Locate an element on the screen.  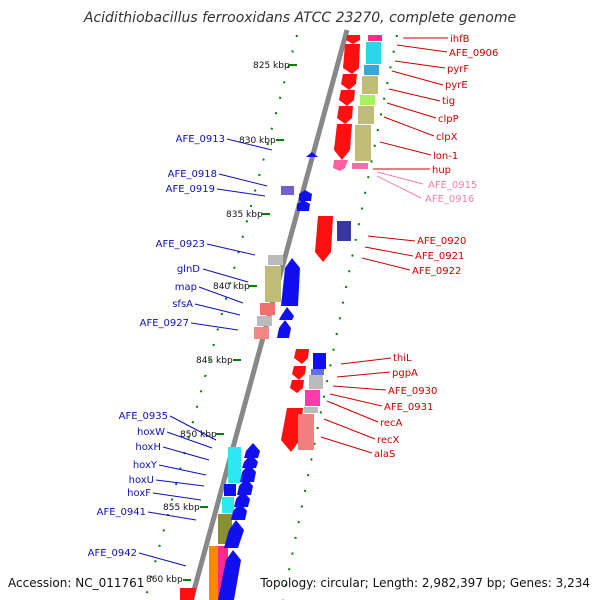
gene-label: AFE_0927 is located at coordinates (164, 323).